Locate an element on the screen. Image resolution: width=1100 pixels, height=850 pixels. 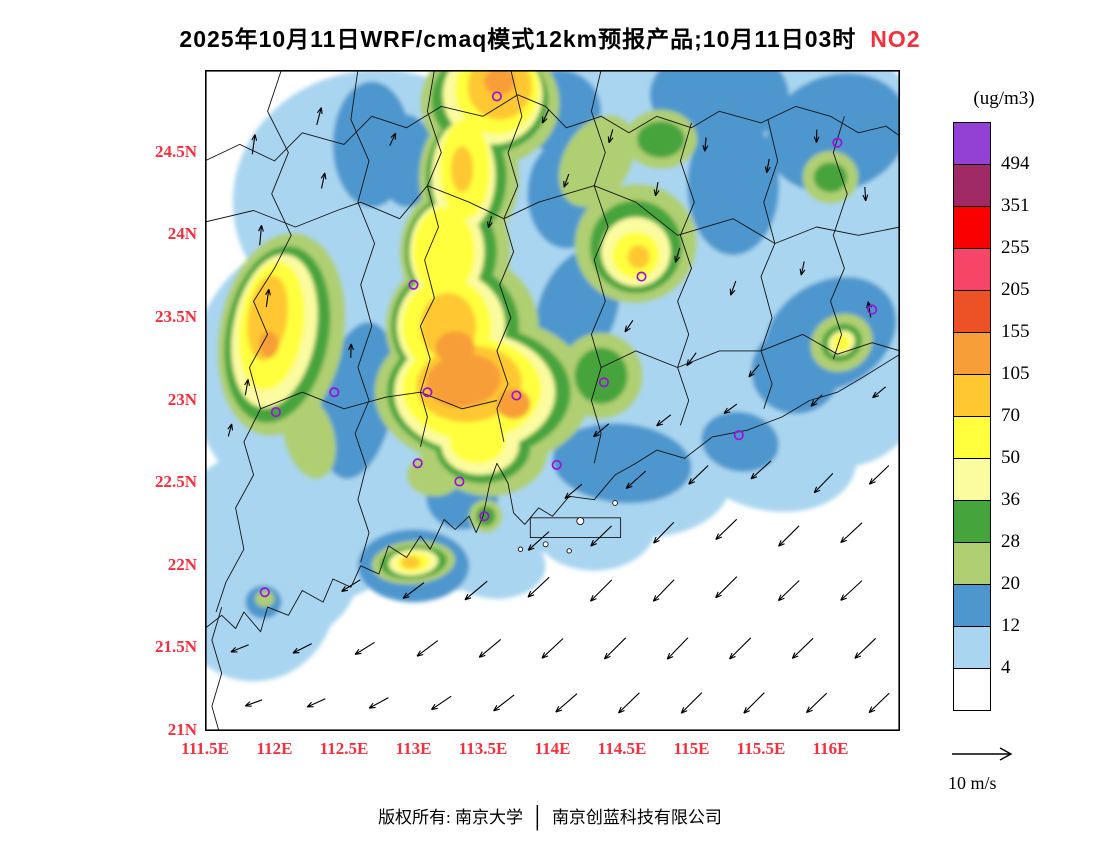
colorbar-tick-label: 255 is located at coordinates (1015, 247).